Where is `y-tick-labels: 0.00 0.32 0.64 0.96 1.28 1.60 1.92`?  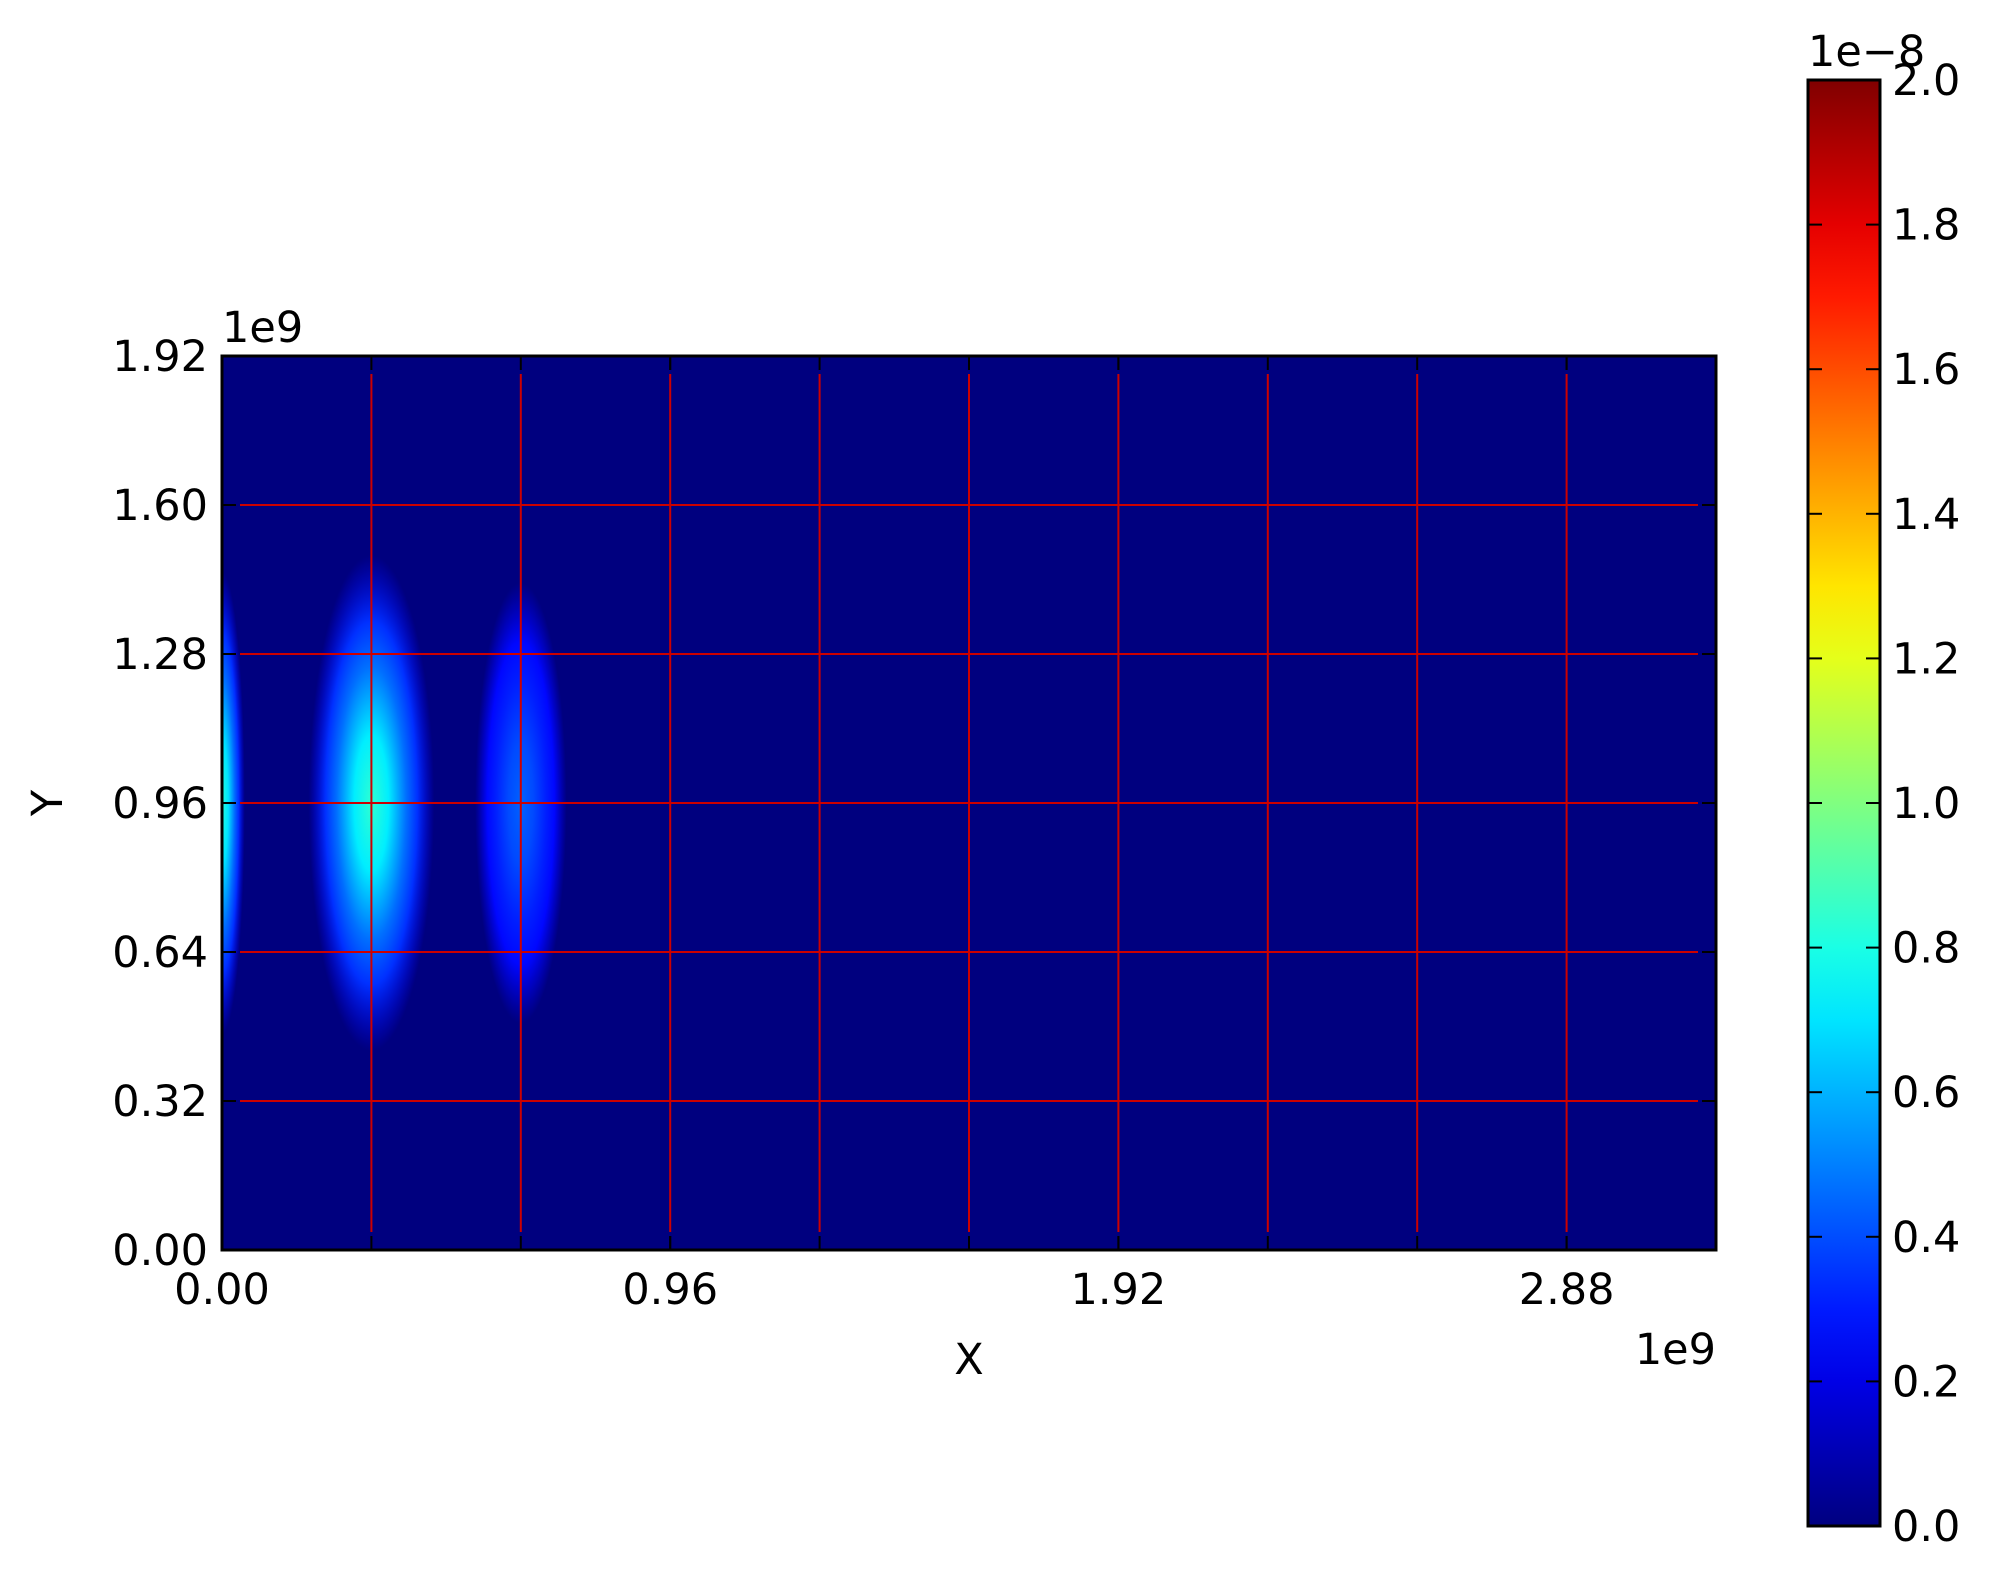
y-tick-labels: 0.00 0.32 0.64 0.96 1.28 1.60 1.92 is located at coordinates (160, 804).